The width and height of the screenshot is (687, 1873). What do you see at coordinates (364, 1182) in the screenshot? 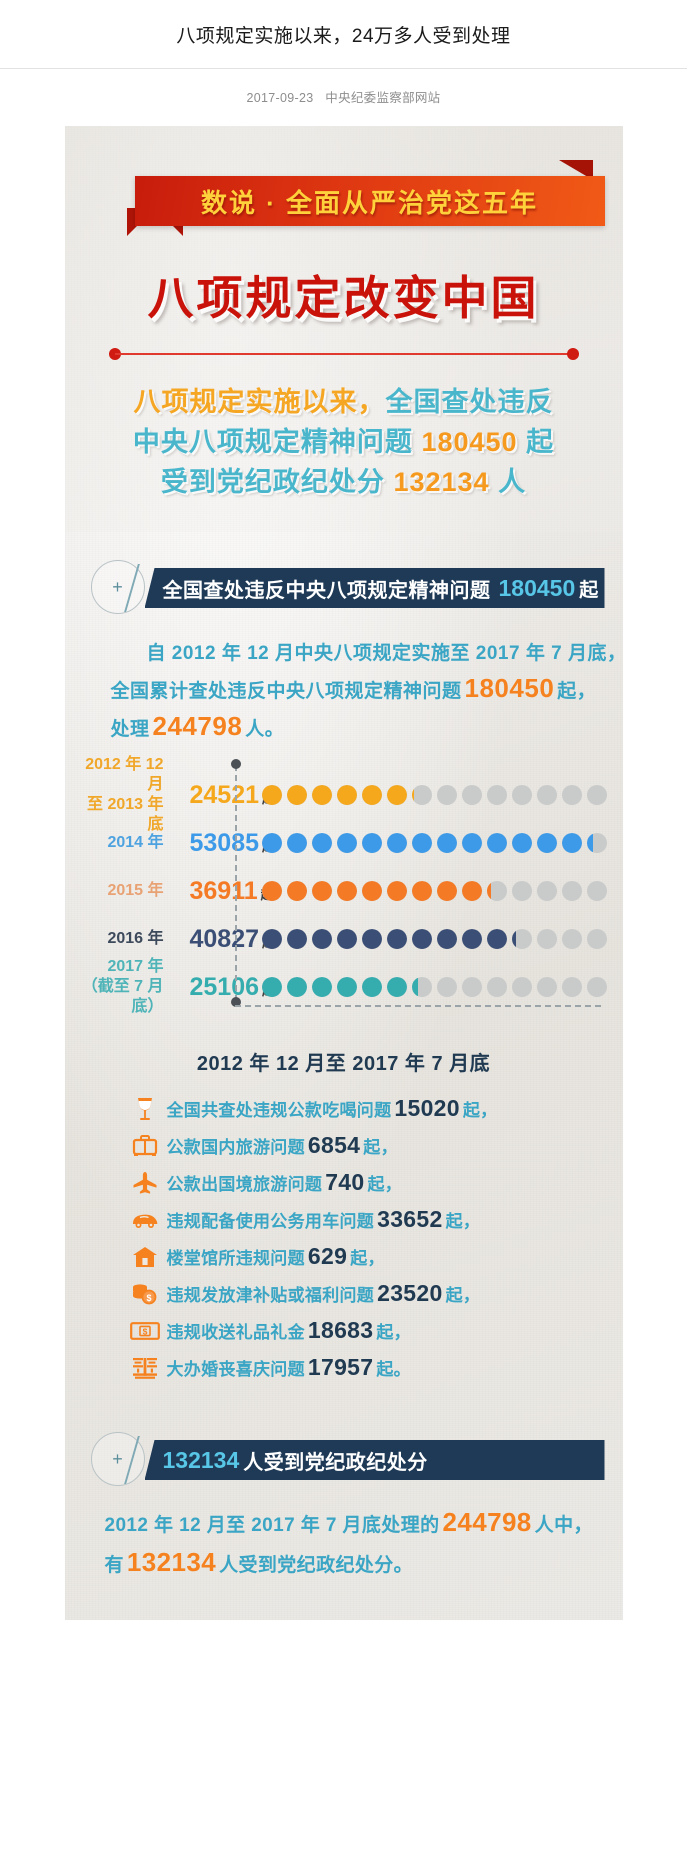
I see `breakdown-item: 公款出国境旅游问题 740 起，` at bounding box center [364, 1182].